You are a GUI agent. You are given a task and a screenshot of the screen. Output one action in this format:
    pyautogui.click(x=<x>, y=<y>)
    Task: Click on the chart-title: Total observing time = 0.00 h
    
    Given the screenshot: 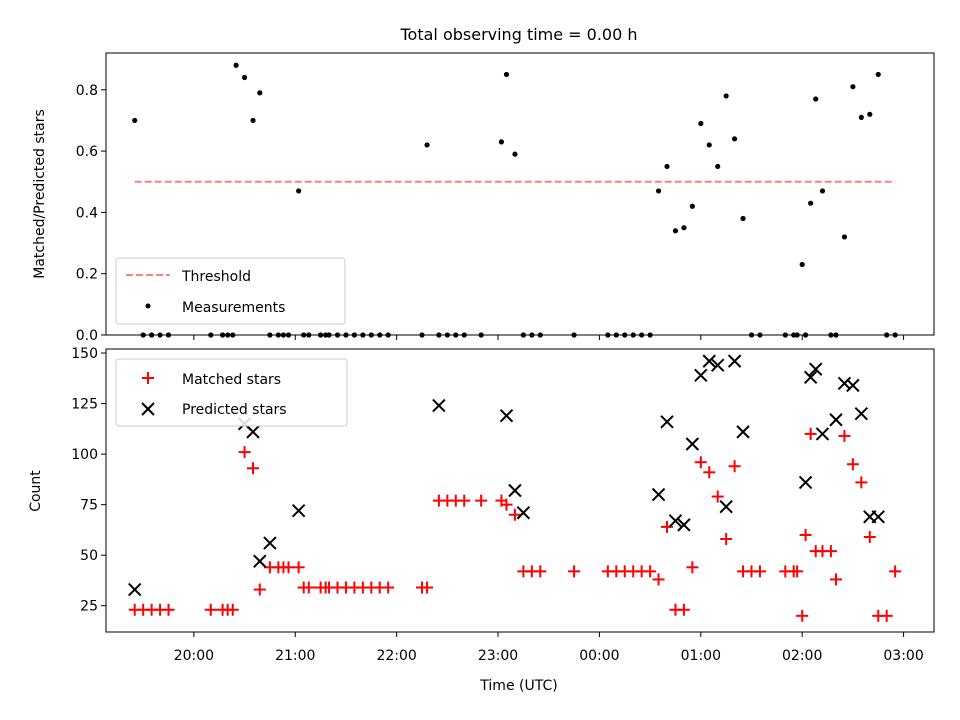 What is the action you would take?
    pyautogui.click(x=518, y=34)
    